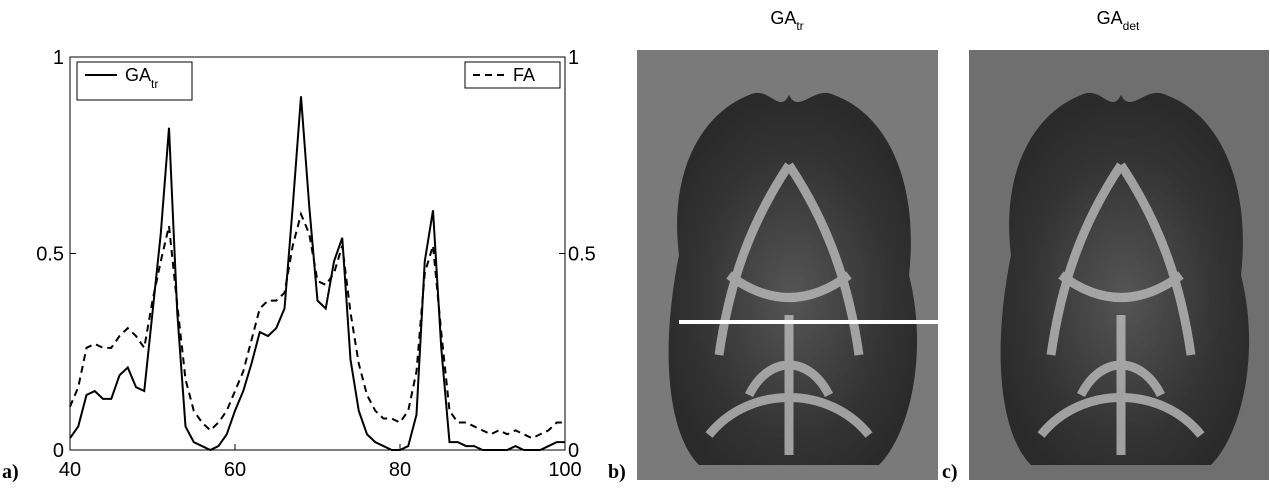 This screenshot has width=1270, height=491. Describe the element at coordinates (564, 470) in the screenshot. I see `x-tick-label: 100` at that location.